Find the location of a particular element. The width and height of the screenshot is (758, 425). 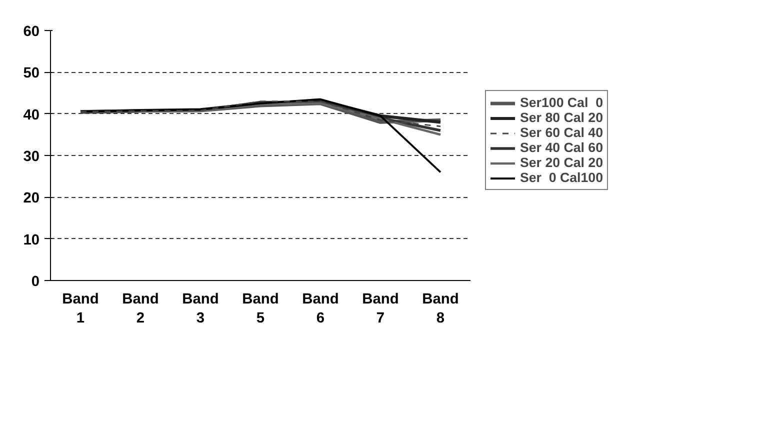

x-tick-label: Band 5 is located at coordinates (260, 309).